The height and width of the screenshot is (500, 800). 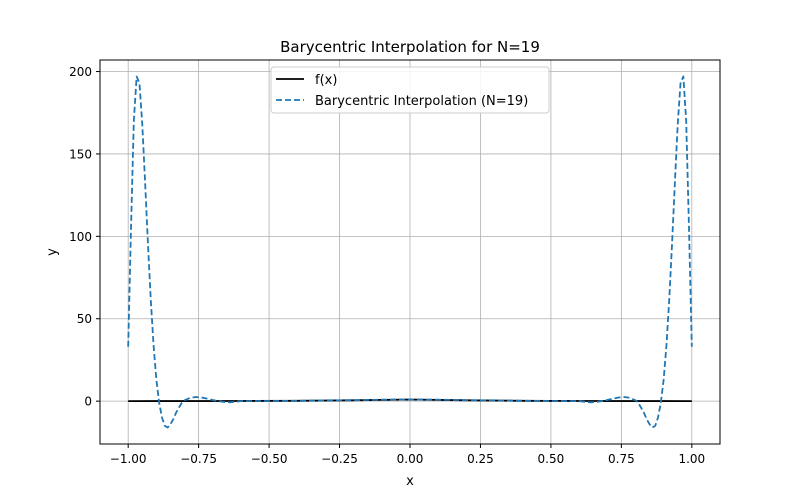 I want to click on legend: f(x) Barycentric Interpolation (N=19), so click(x=410, y=90).